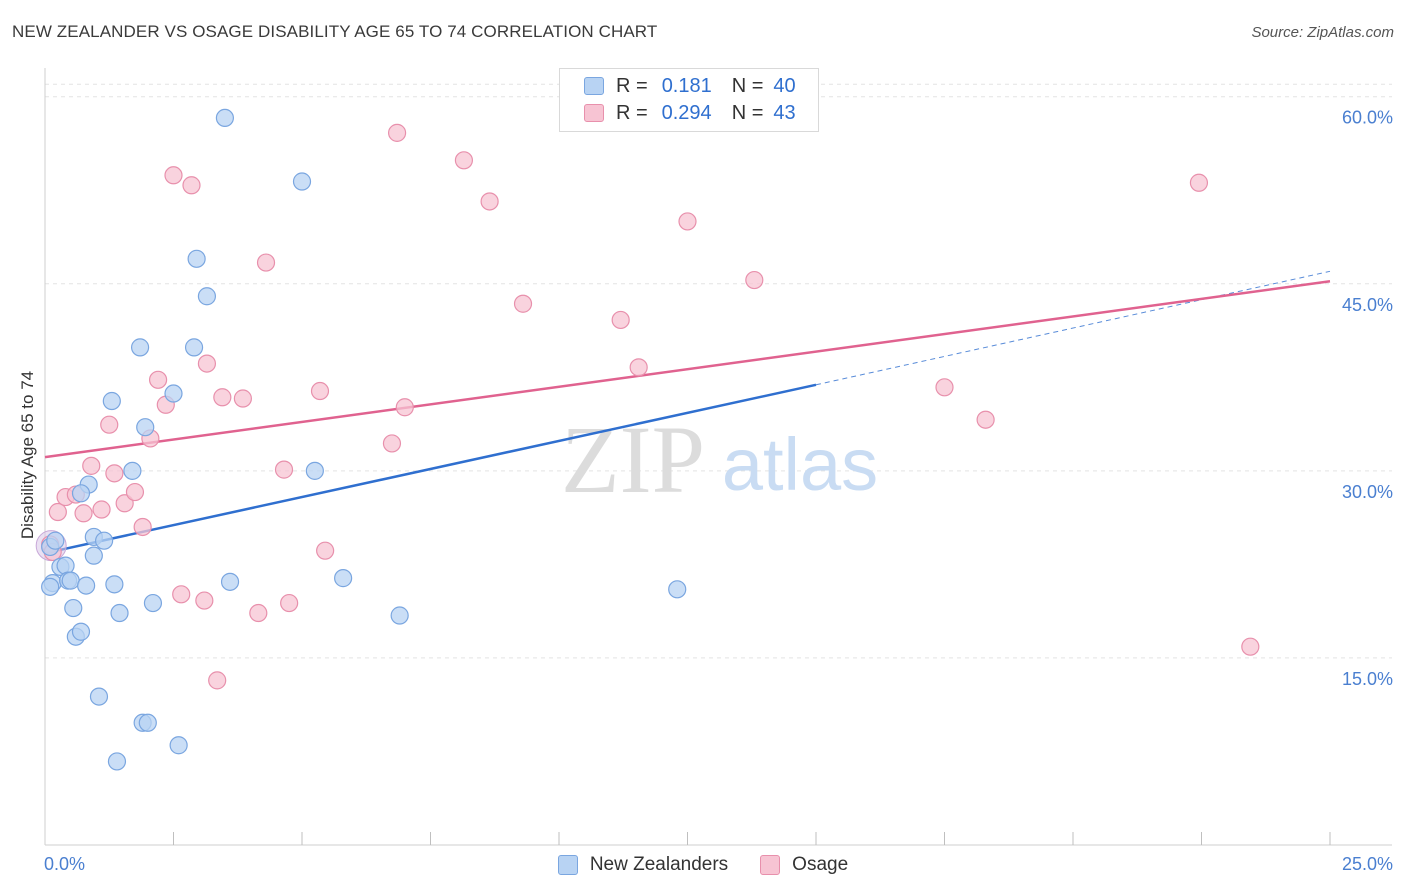 This screenshot has width=1406, height=892. What do you see at coordinates (1367, 305) in the screenshot?
I see `y-tick-label: 45.0%` at bounding box center [1367, 305].